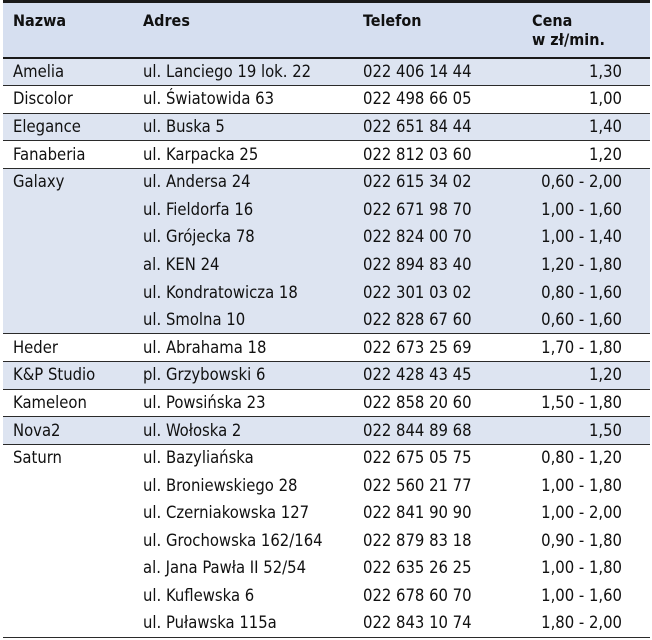 The width and height of the screenshot is (652, 640). Describe the element at coordinates (435, 457) in the screenshot. I see `cell-phone: 022 675 05 75` at that location.